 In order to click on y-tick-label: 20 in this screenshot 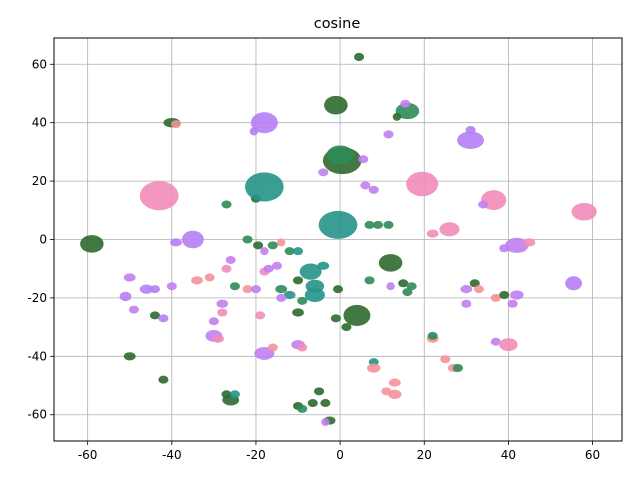, I will do `click(39, 181)`.